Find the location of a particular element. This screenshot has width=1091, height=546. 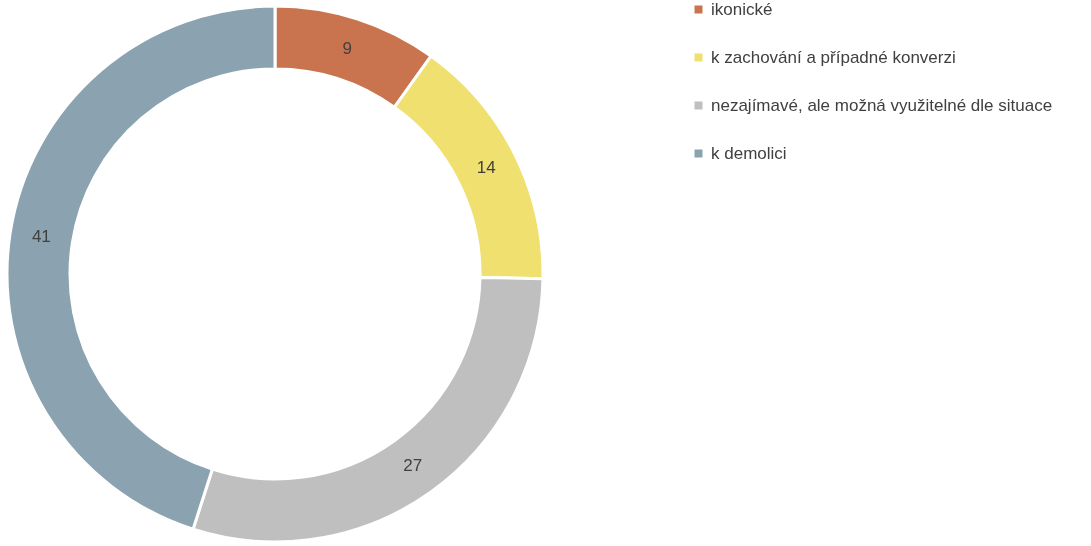

data-label: 27 is located at coordinates (413, 466).